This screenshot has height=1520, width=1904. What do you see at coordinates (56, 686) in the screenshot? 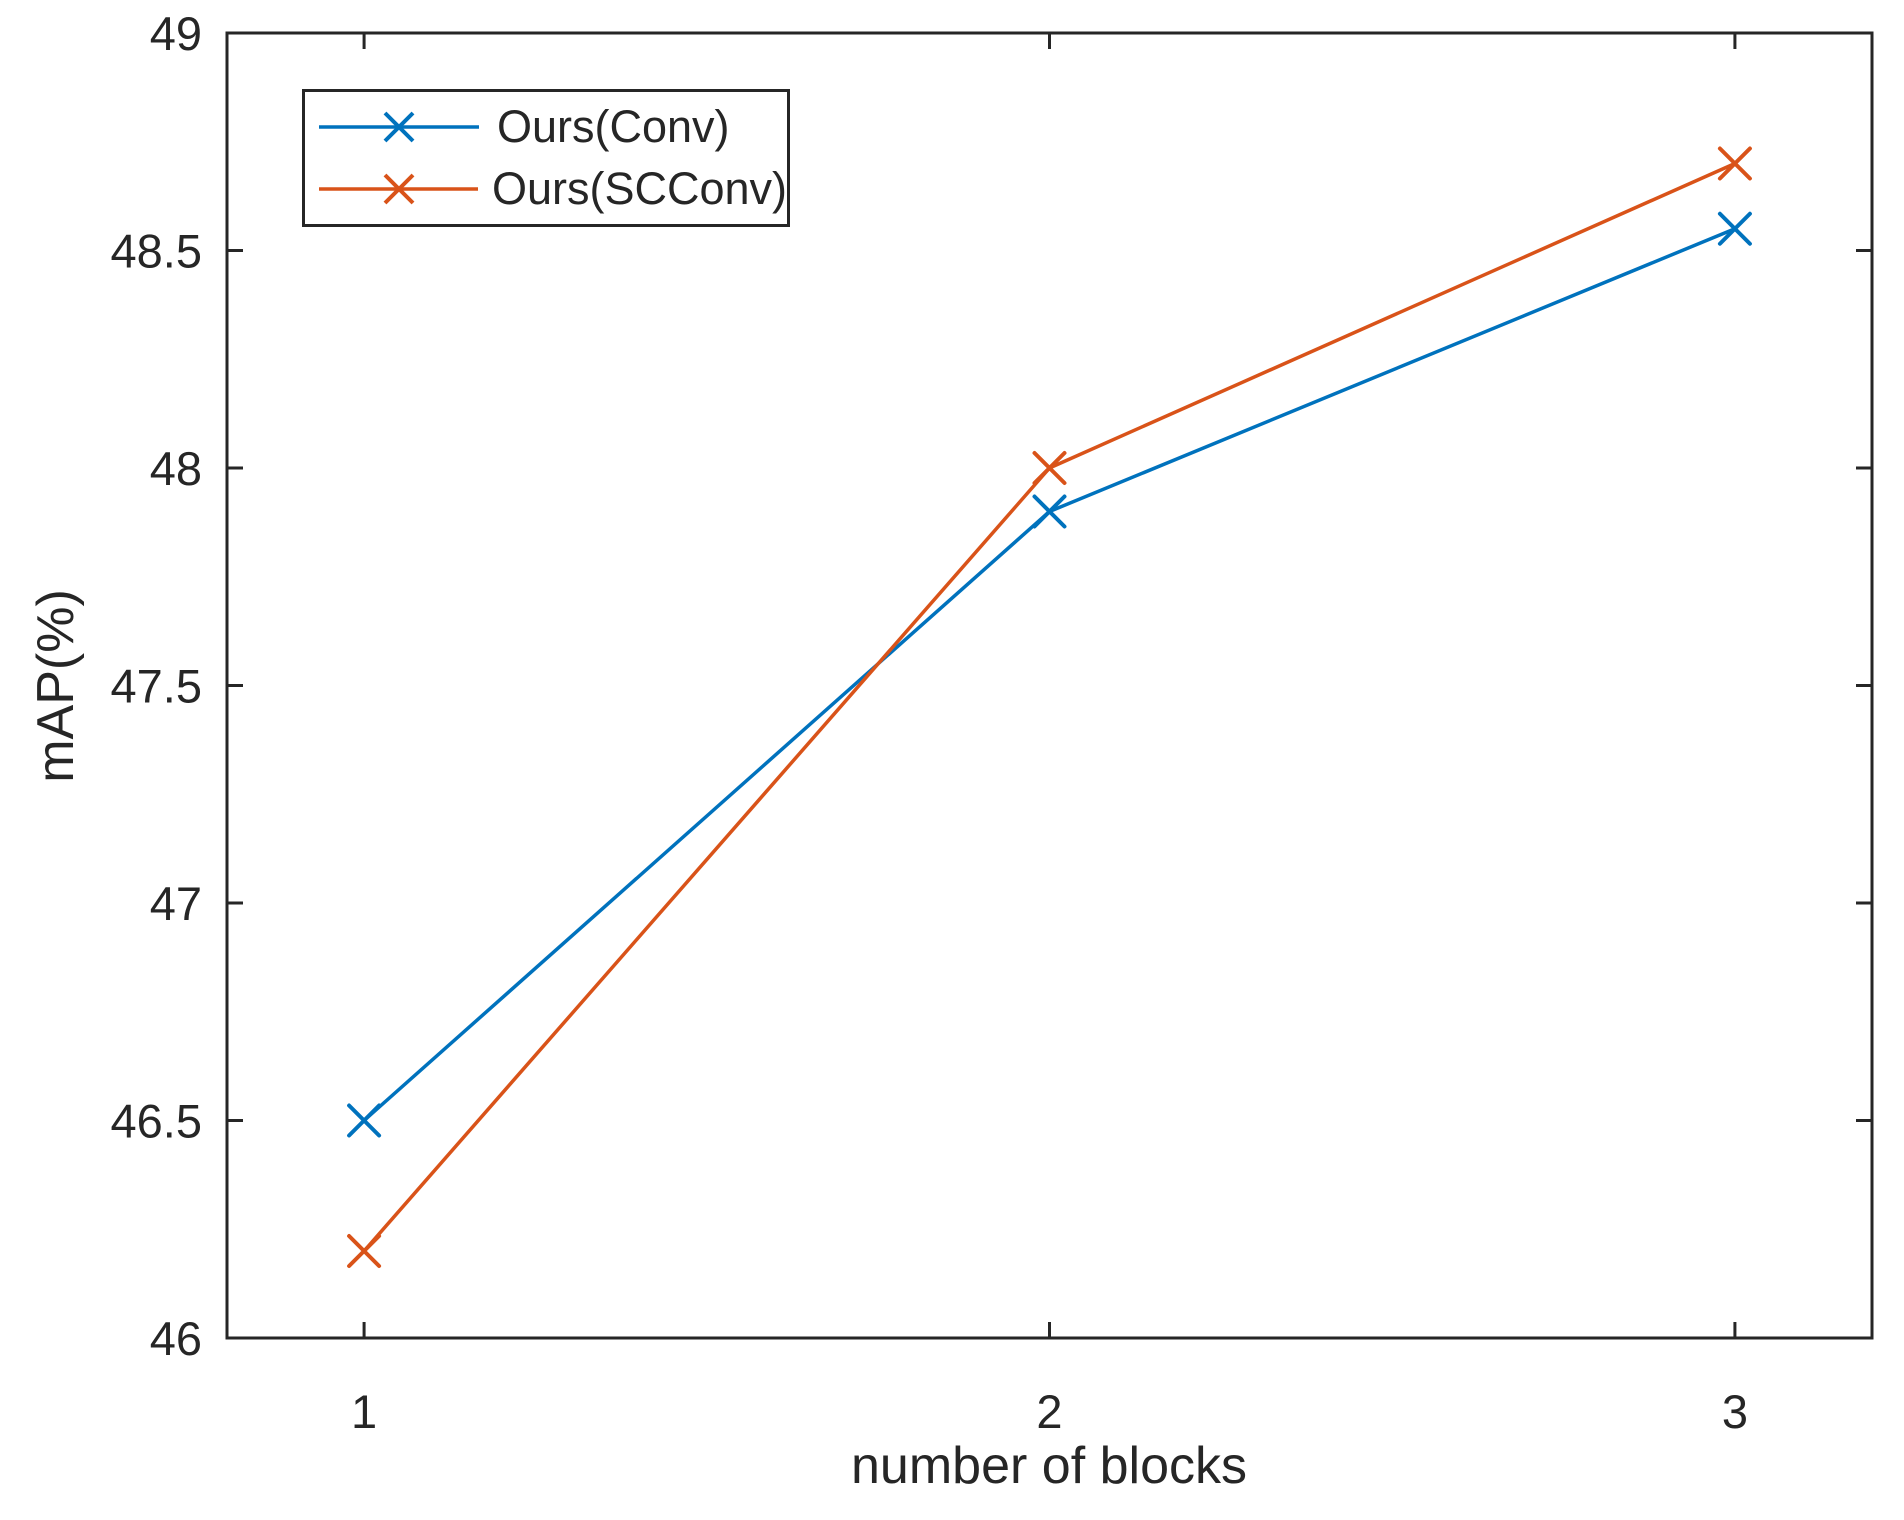
I see `y-axis-label: mAP(%)` at bounding box center [56, 686].